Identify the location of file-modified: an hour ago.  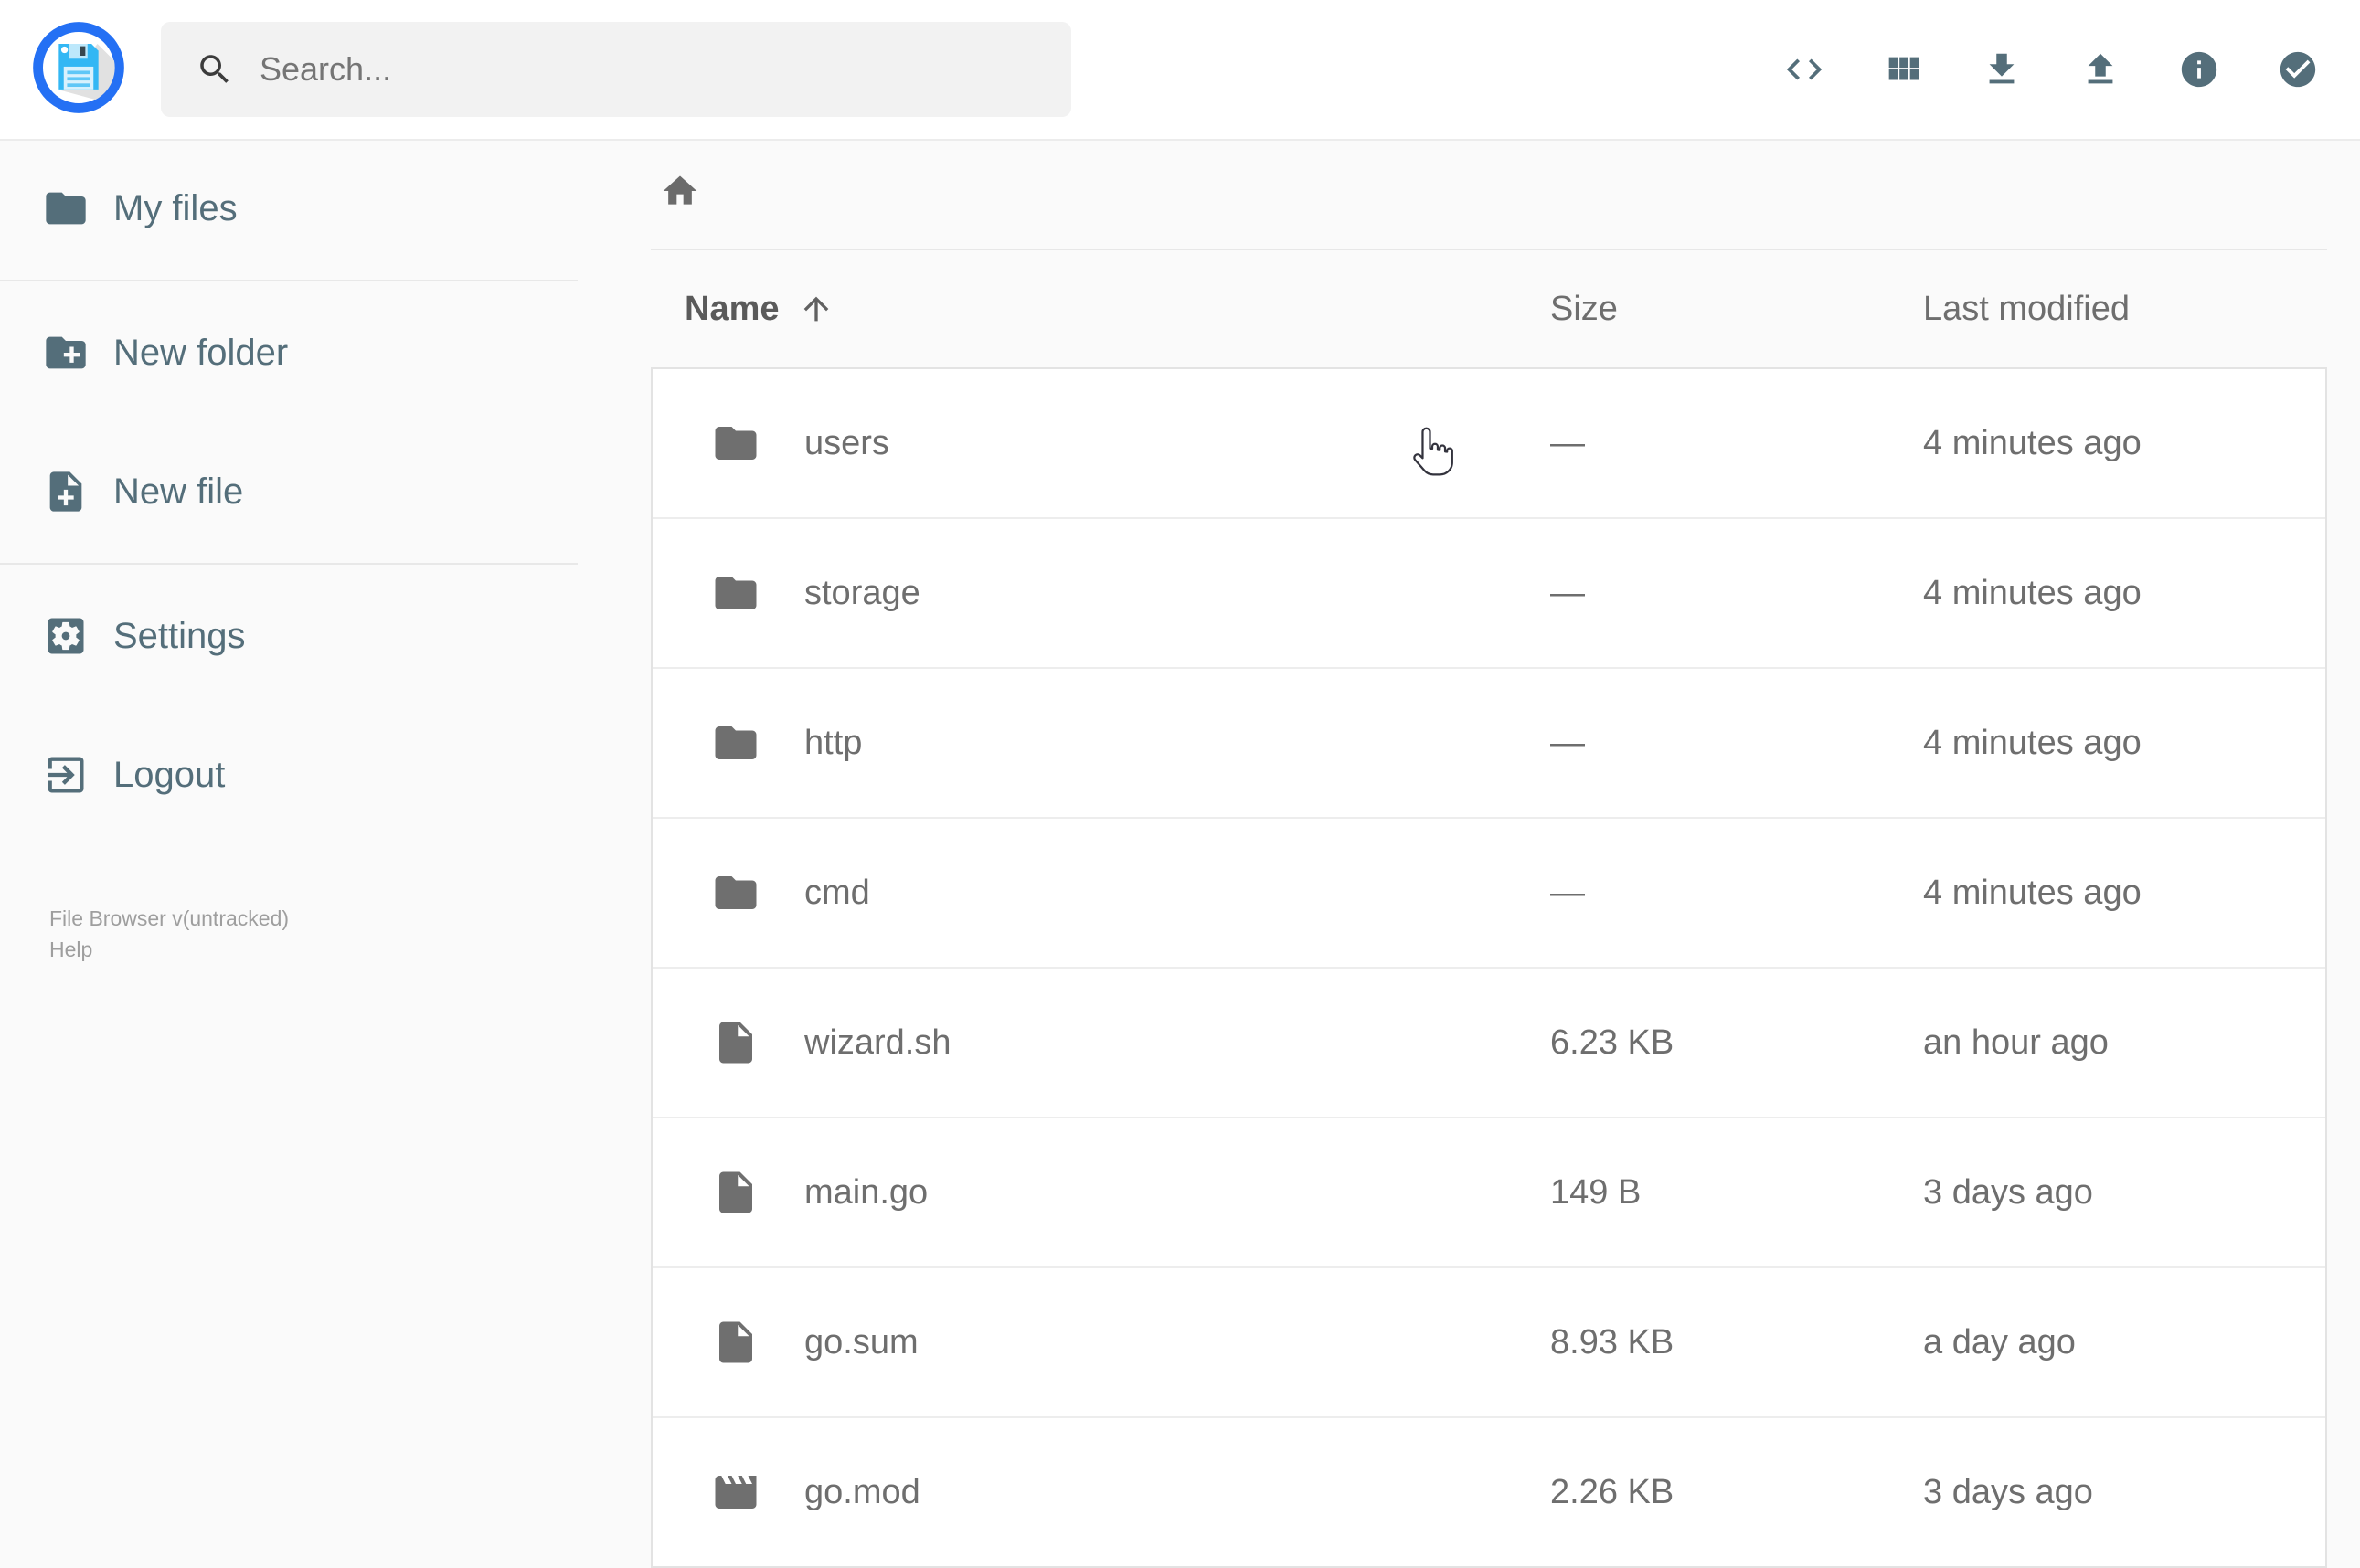
(2016, 1042).